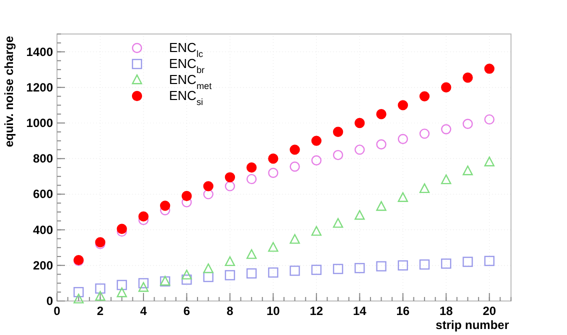  I want to click on y-tick-label: 400, so click(43, 229).